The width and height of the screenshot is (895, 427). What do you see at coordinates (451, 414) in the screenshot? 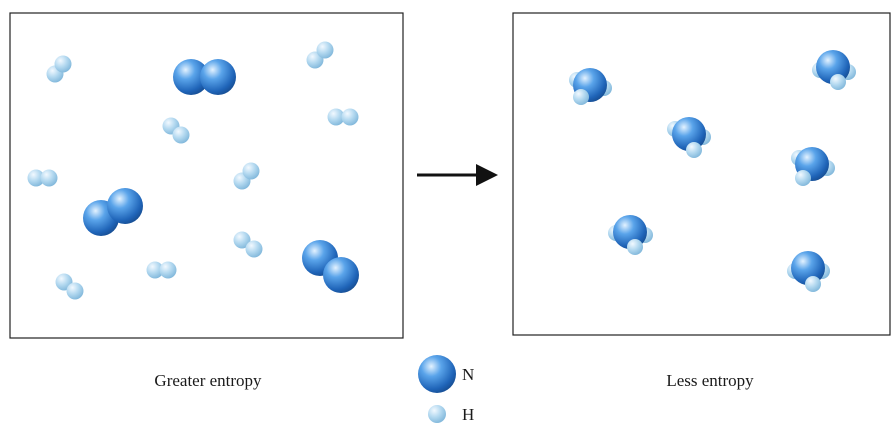
I see `legend-hydrogen: H` at bounding box center [451, 414].